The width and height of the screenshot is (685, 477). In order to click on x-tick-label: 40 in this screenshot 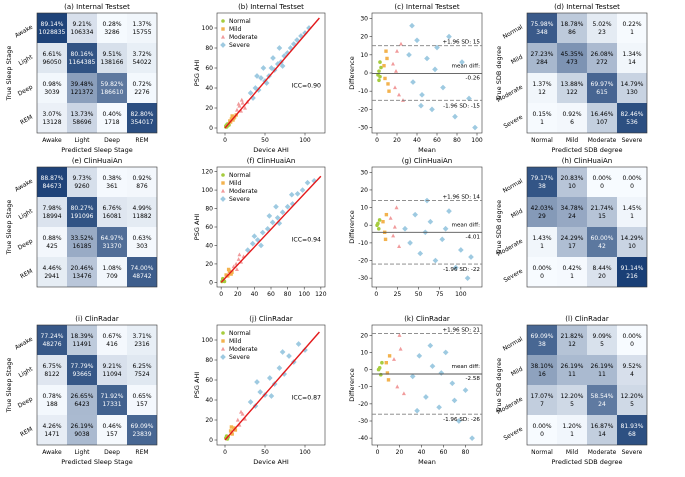, I will do `click(422, 452)`.